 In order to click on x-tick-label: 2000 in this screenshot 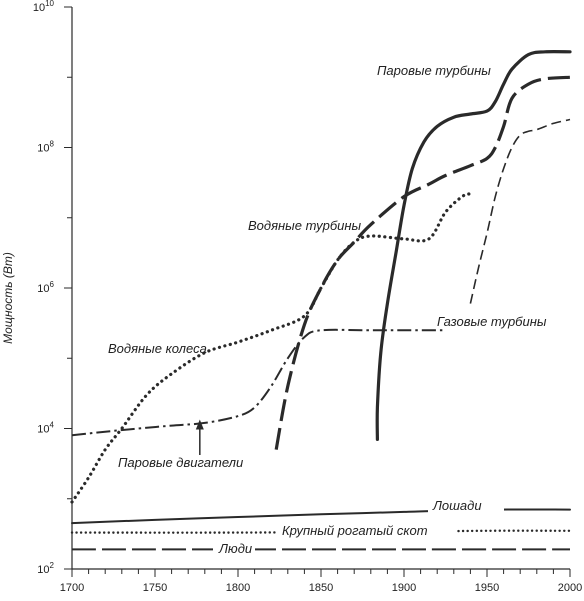, I will do `click(570, 588)`.